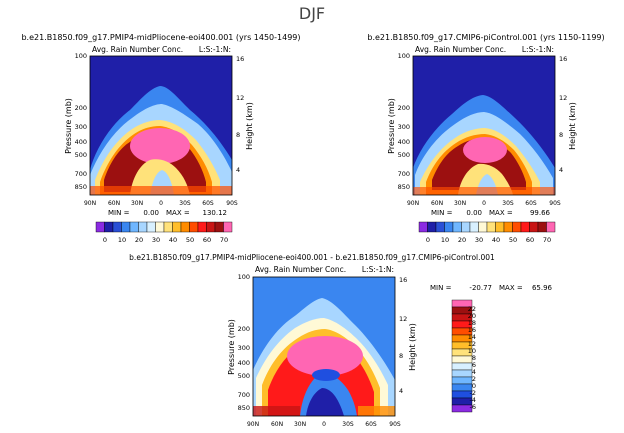  I want to click on panel-left-cbar-label: 70, so click(224, 240).